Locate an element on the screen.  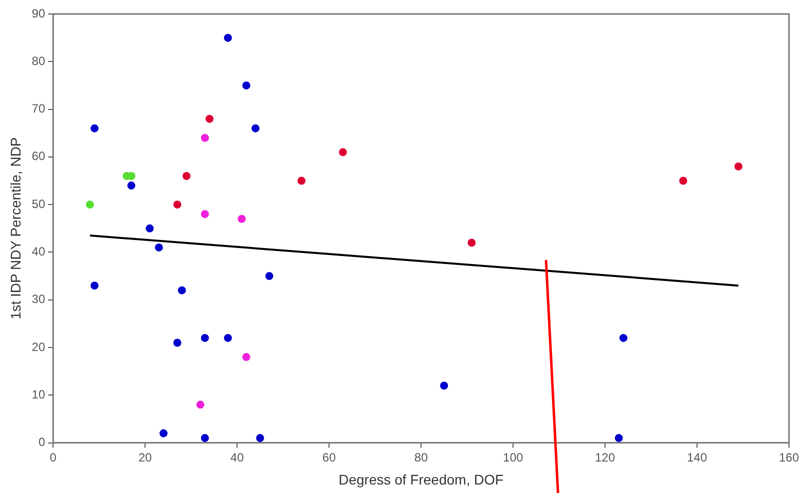
x-tick-label: 120 is located at coordinates (605, 457).